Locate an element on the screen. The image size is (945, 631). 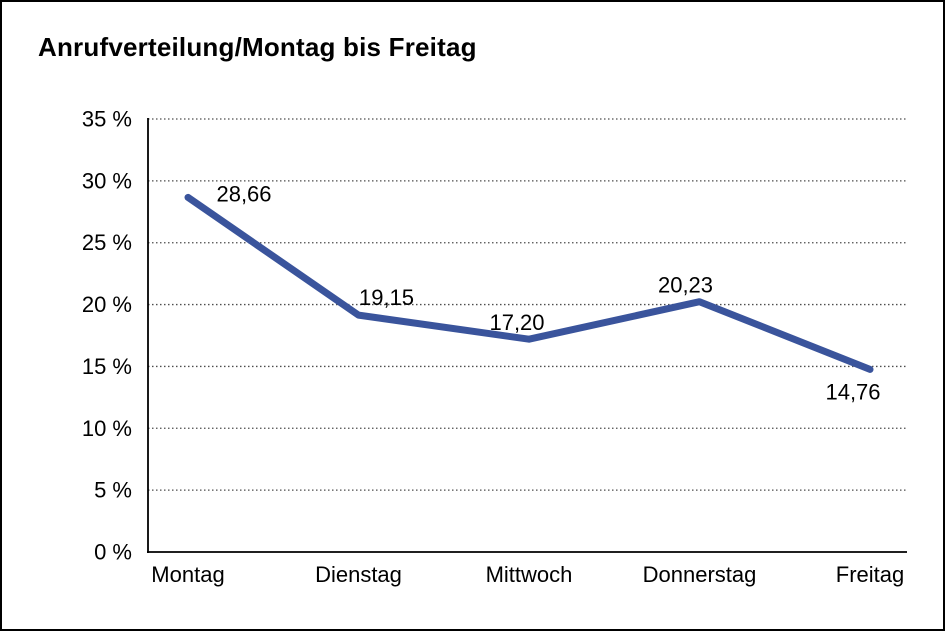
data-point-label: 19,15 is located at coordinates (386, 297).